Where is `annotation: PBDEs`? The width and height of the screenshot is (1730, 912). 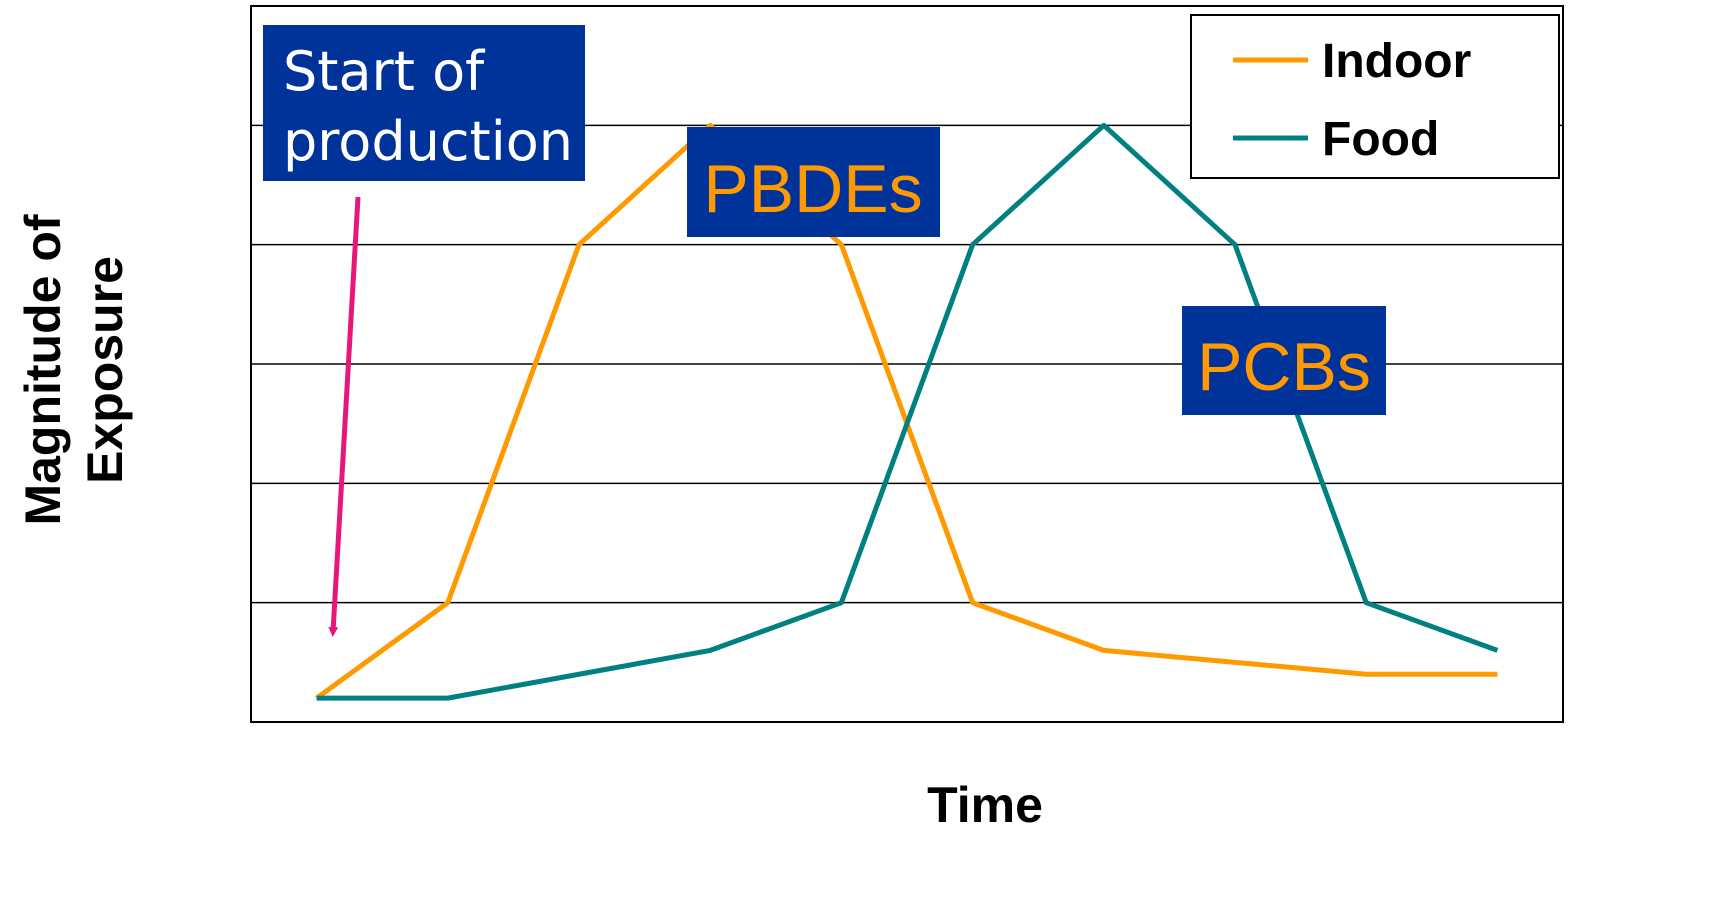
annotation: PBDEs is located at coordinates (813, 182).